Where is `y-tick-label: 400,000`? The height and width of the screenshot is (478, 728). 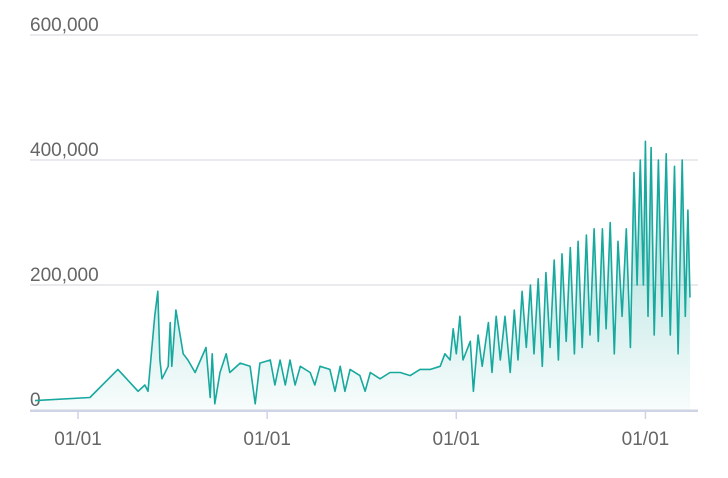
y-tick-label: 400,000 is located at coordinates (64, 150).